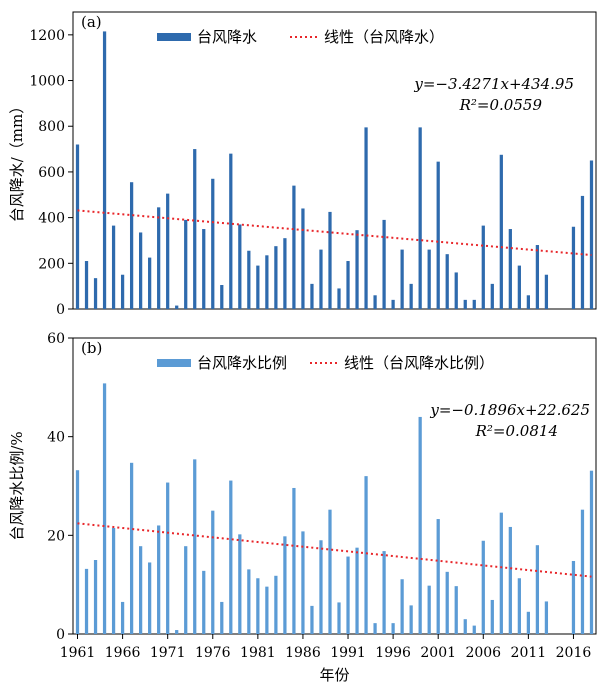  I want to click on x-tick-label: 1961, so click(78, 653).